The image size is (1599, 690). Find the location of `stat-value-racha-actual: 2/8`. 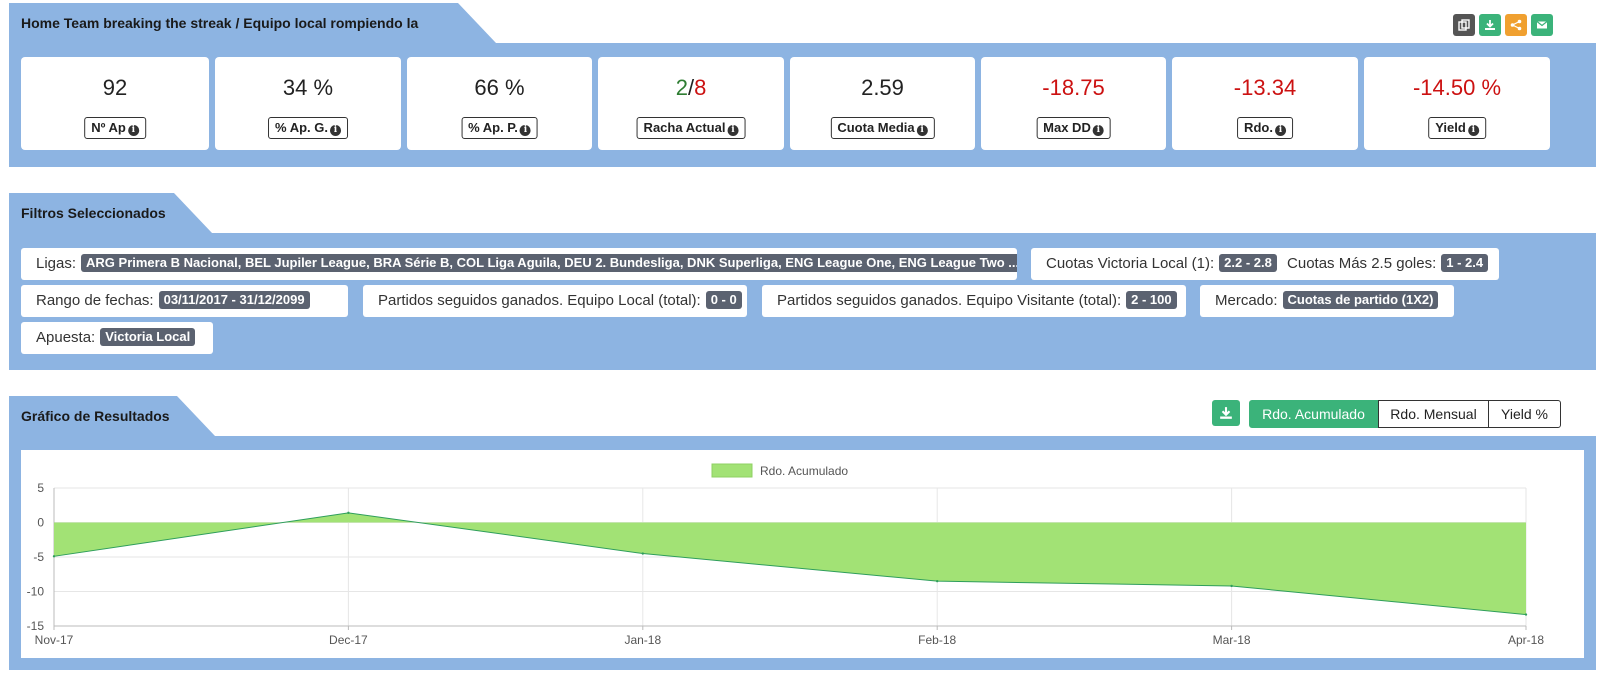

stat-value-racha-actual: 2/8 is located at coordinates (691, 87).